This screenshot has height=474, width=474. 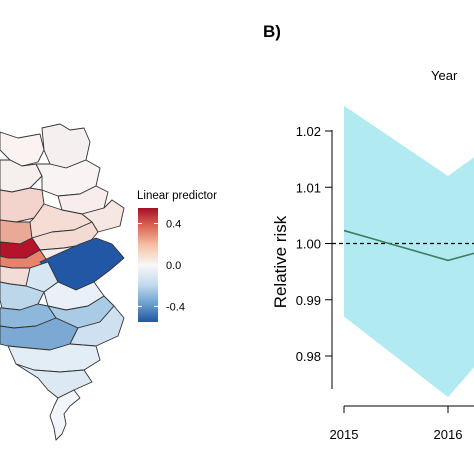 I want to click on legend-tick-label: 0.4, so click(x=173, y=225).